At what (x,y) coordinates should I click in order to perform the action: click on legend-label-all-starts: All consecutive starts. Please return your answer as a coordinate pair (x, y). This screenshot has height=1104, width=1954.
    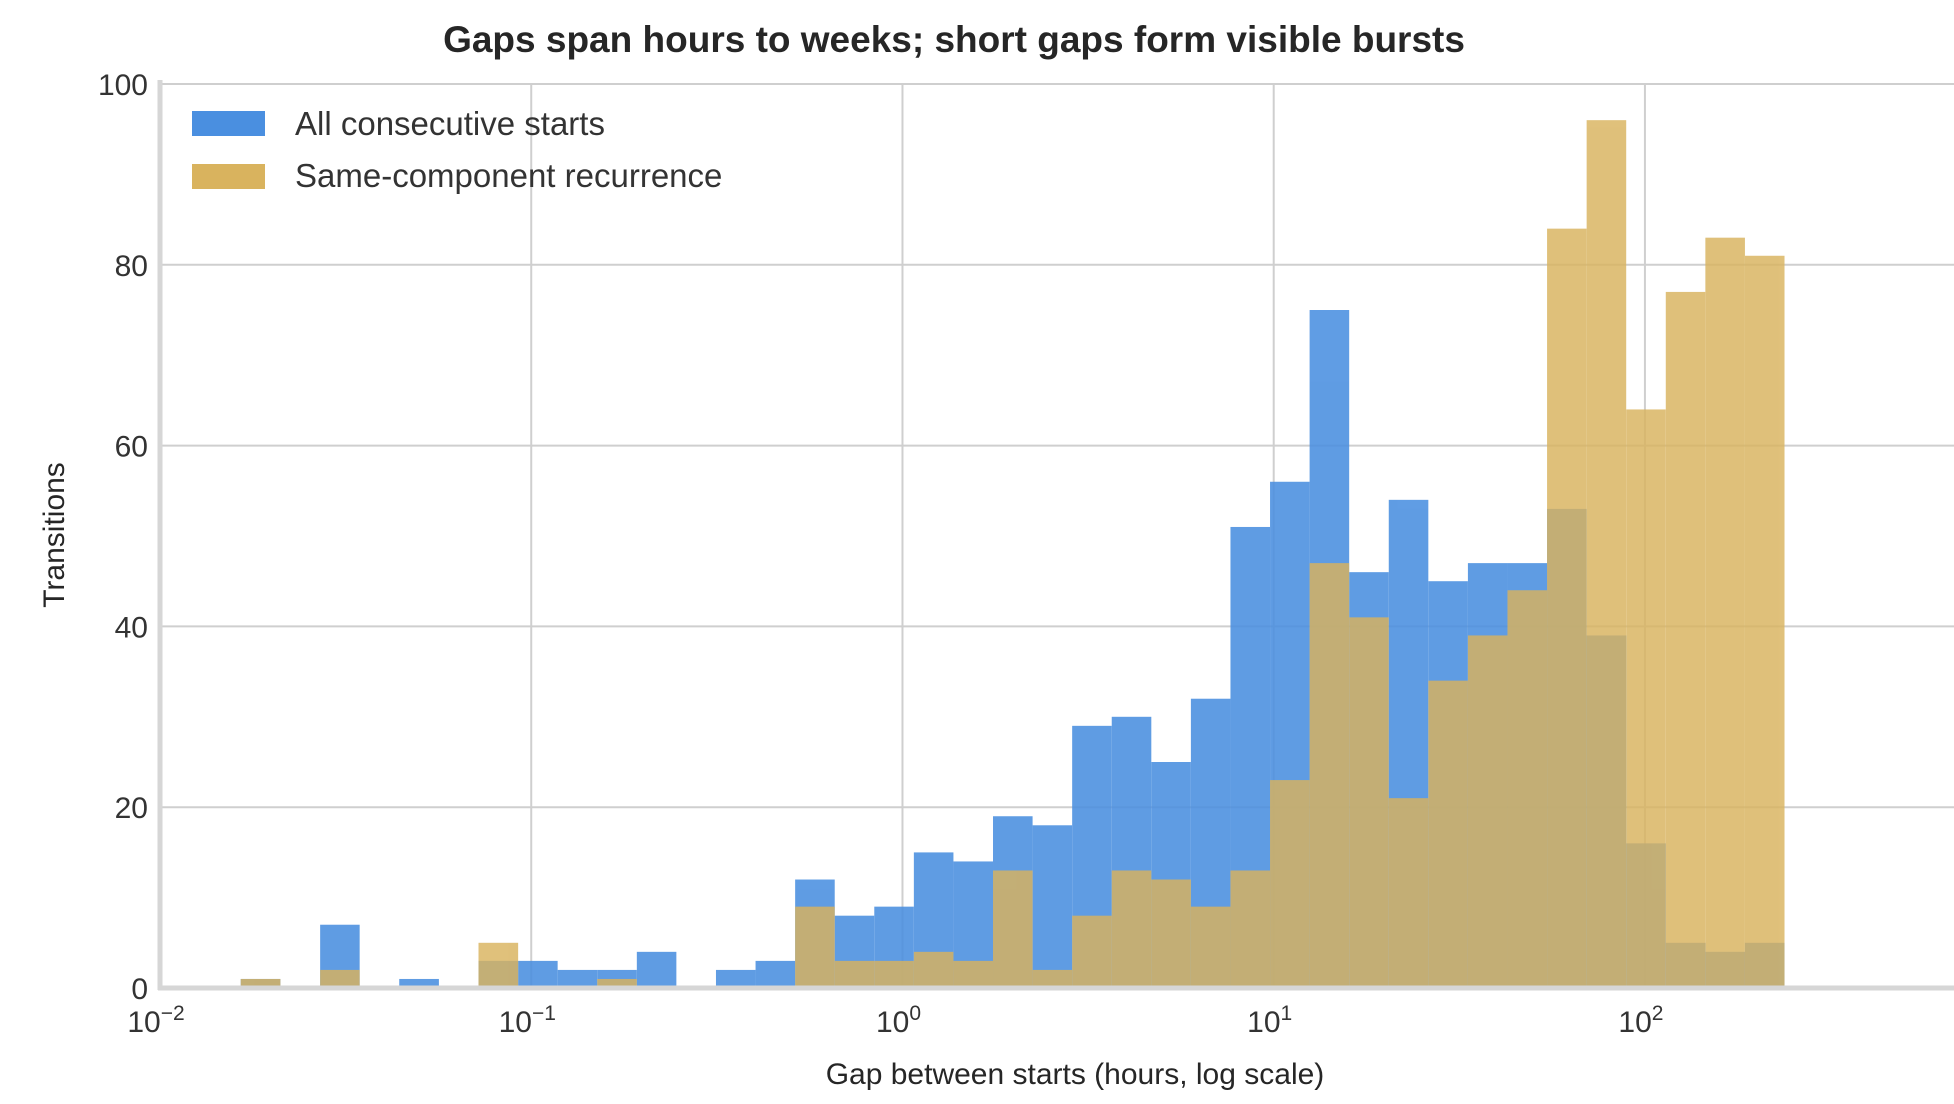
    Looking at the image, I should click on (450, 123).